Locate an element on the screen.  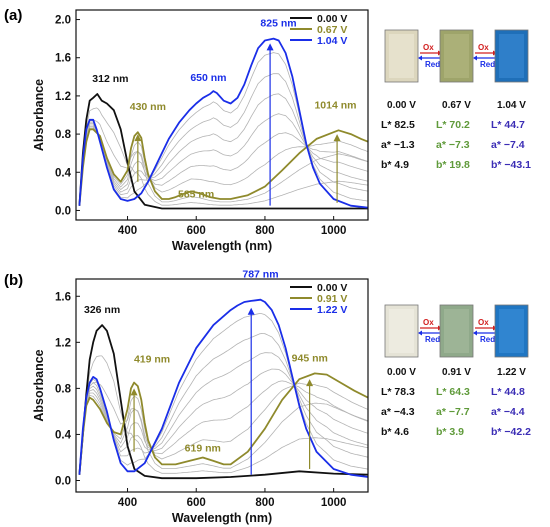
x-tick-label: 800 is located at coordinates (264, 231).